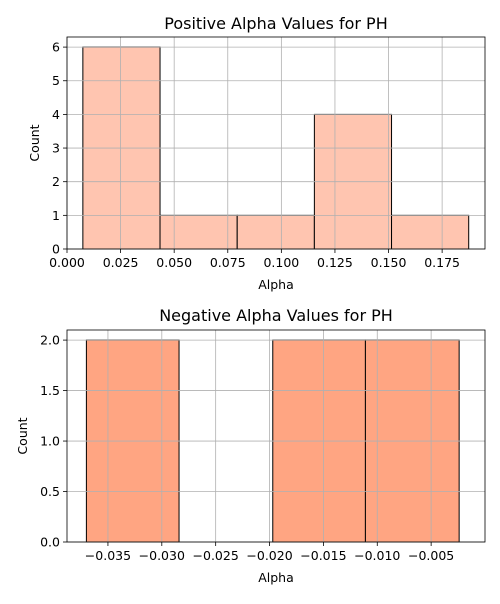 This screenshot has width=500, height=604. What do you see at coordinates (56, 249) in the screenshot?
I see `y-tick-label: 0` at bounding box center [56, 249].